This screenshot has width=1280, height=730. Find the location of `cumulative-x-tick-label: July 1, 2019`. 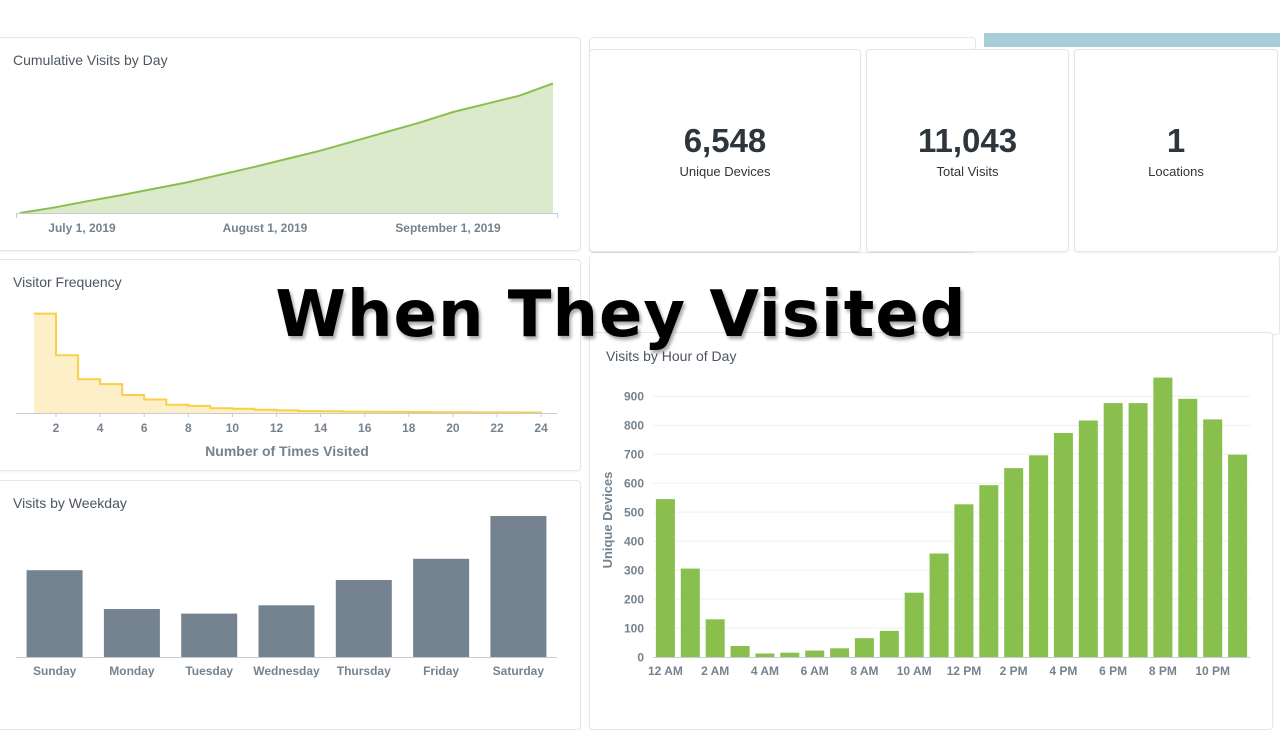

cumulative-x-tick-label: July 1, 2019 is located at coordinates (82, 228).